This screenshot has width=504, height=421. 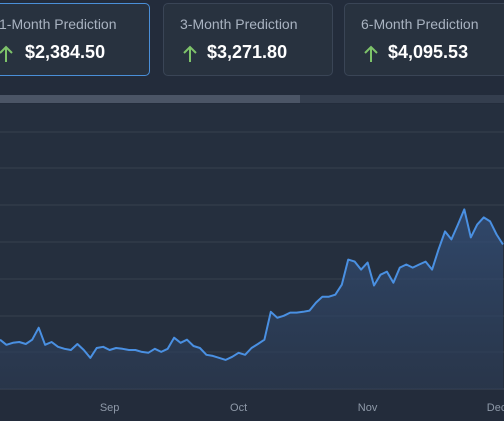 I want to click on card-label: 3-Month Prediction, so click(x=239, y=24).